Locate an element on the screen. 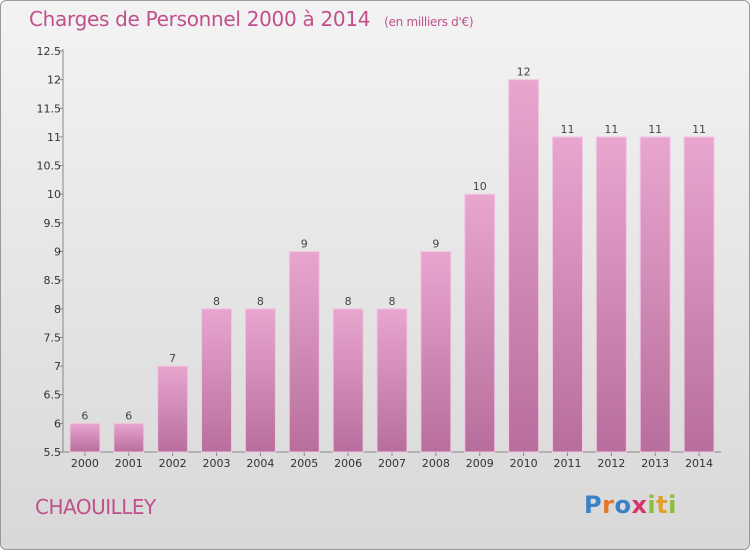  commune-name: CHAOUILLEY is located at coordinates (95, 507).